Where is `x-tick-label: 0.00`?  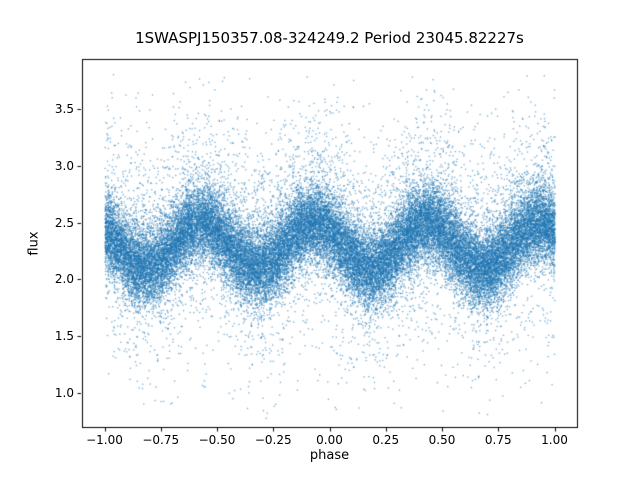
x-tick-label: 0.00 is located at coordinates (329, 440).